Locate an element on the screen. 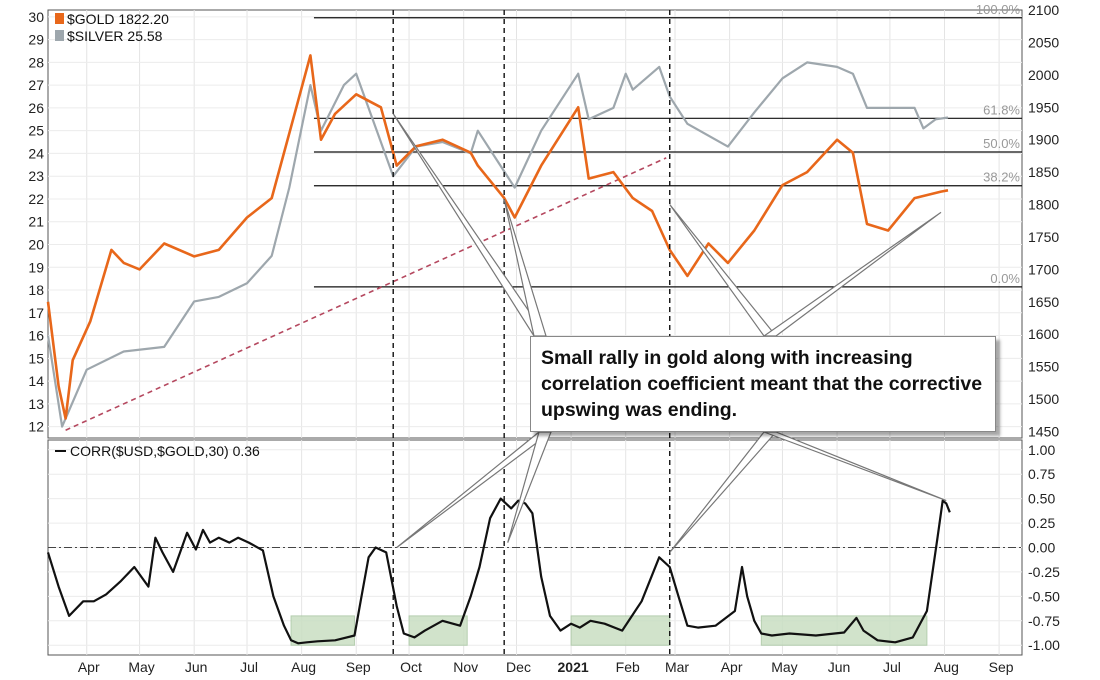 Image resolution: width=1100 pixels, height=680 pixels. correlation-legend-label: CORR($USD,$GOLD,30) 0.36 is located at coordinates (165, 451).